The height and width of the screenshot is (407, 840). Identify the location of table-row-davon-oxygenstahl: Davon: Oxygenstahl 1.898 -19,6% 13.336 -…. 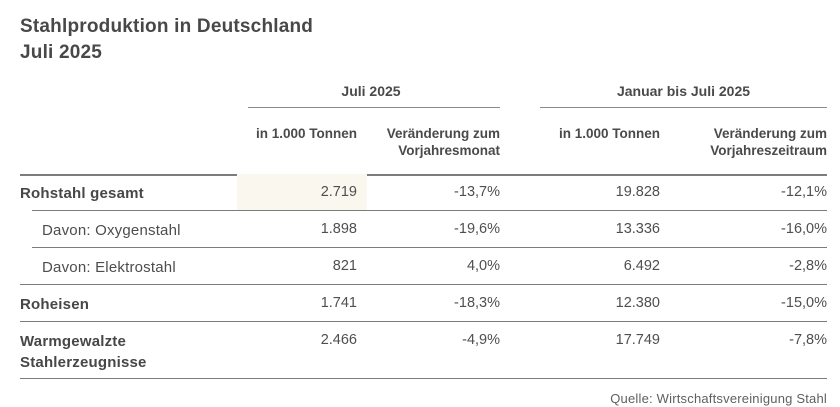
(423, 229).